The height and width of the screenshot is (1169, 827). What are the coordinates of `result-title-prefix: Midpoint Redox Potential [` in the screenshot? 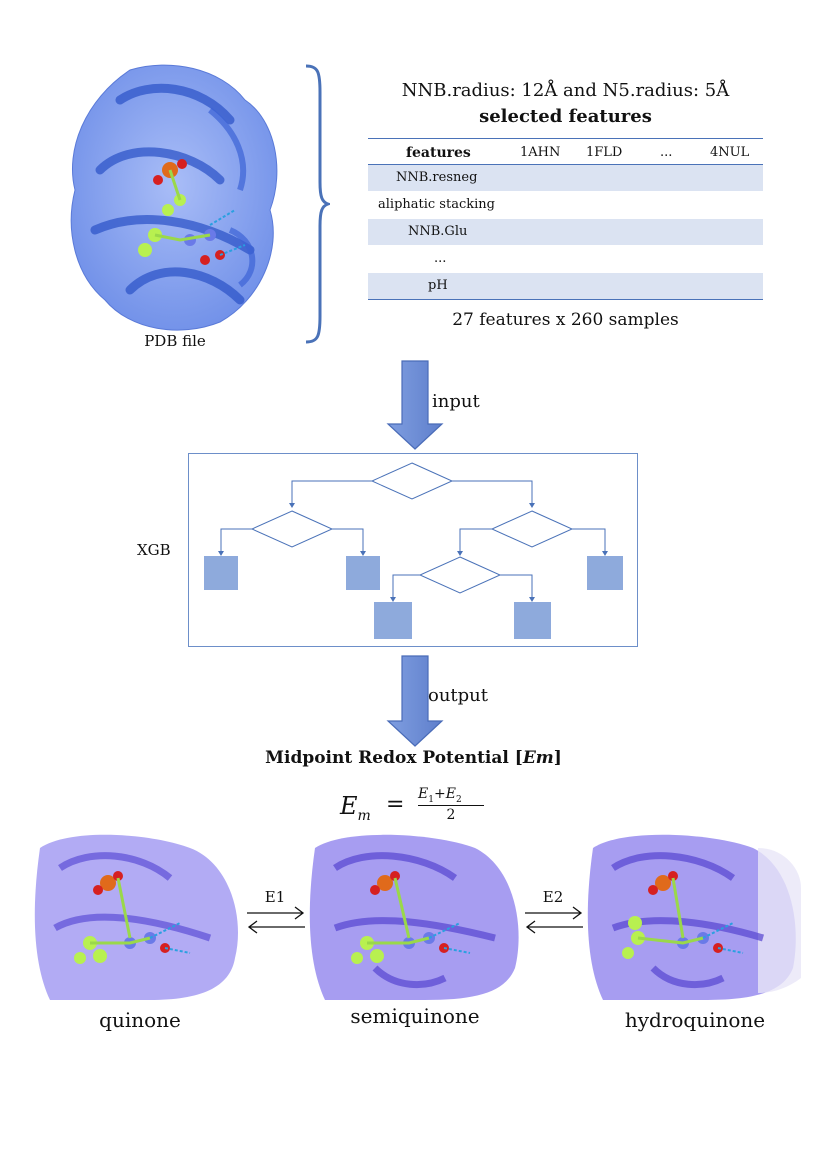 It's located at (394, 758).